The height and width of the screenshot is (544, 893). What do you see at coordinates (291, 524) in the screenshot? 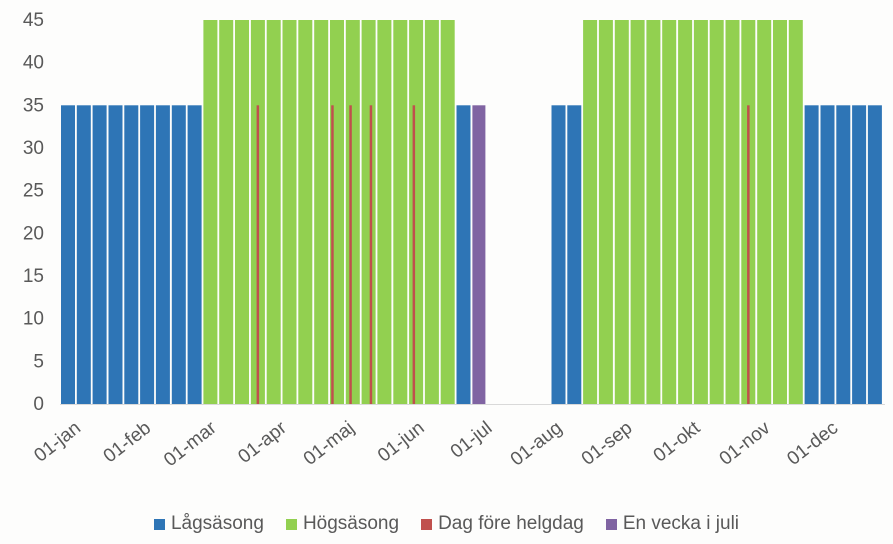
I see `legend-swatch-hogsasong` at bounding box center [291, 524].